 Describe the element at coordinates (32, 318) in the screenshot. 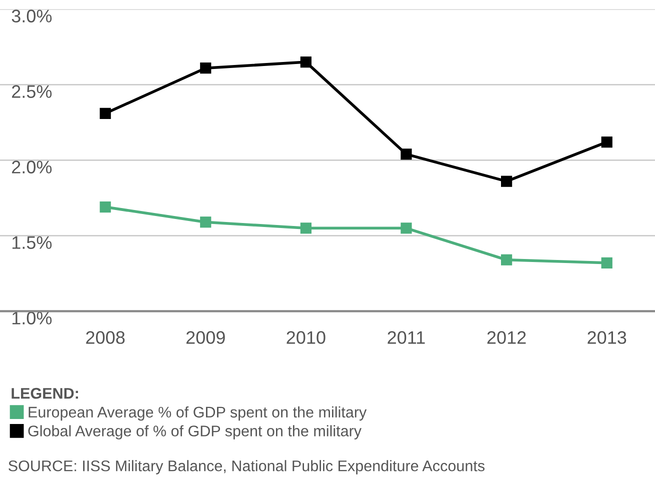

I see `y-tick-label: 1.0%` at that location.